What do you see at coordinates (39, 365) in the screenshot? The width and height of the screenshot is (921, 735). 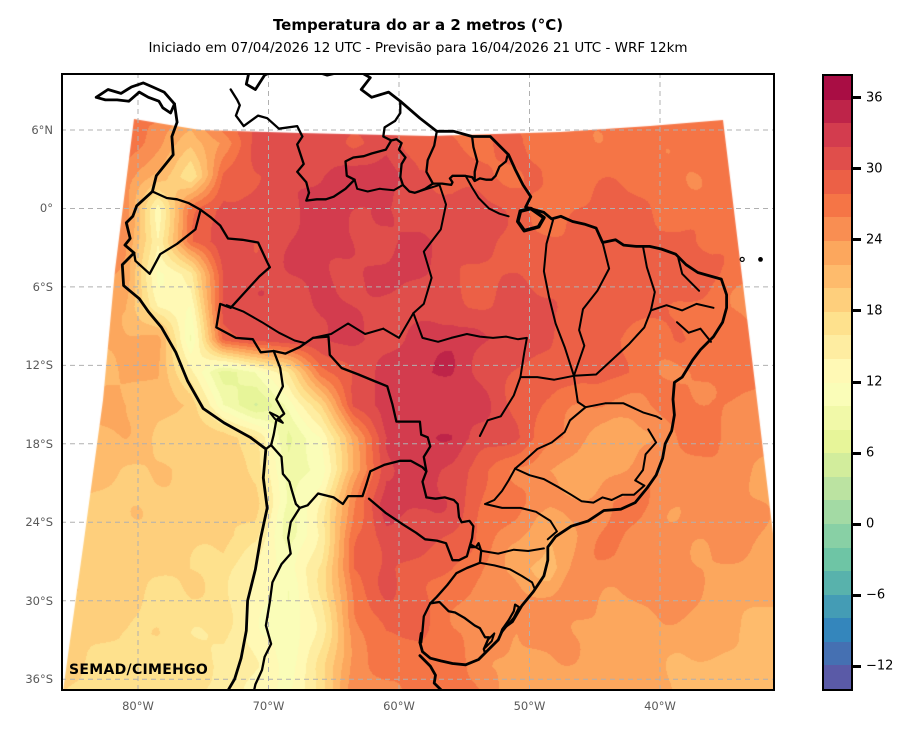 I see `lat-tick-label: 12°S` at bounding box center [39, 365].